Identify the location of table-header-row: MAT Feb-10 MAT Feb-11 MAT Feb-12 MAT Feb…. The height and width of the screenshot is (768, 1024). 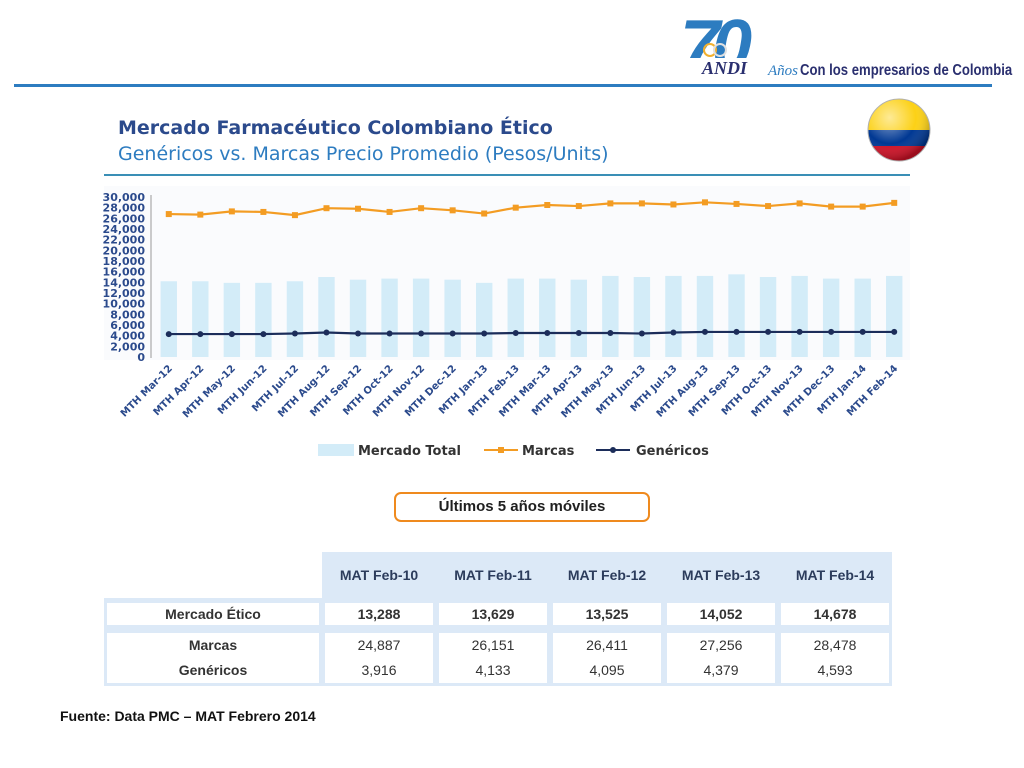
(498, 575).